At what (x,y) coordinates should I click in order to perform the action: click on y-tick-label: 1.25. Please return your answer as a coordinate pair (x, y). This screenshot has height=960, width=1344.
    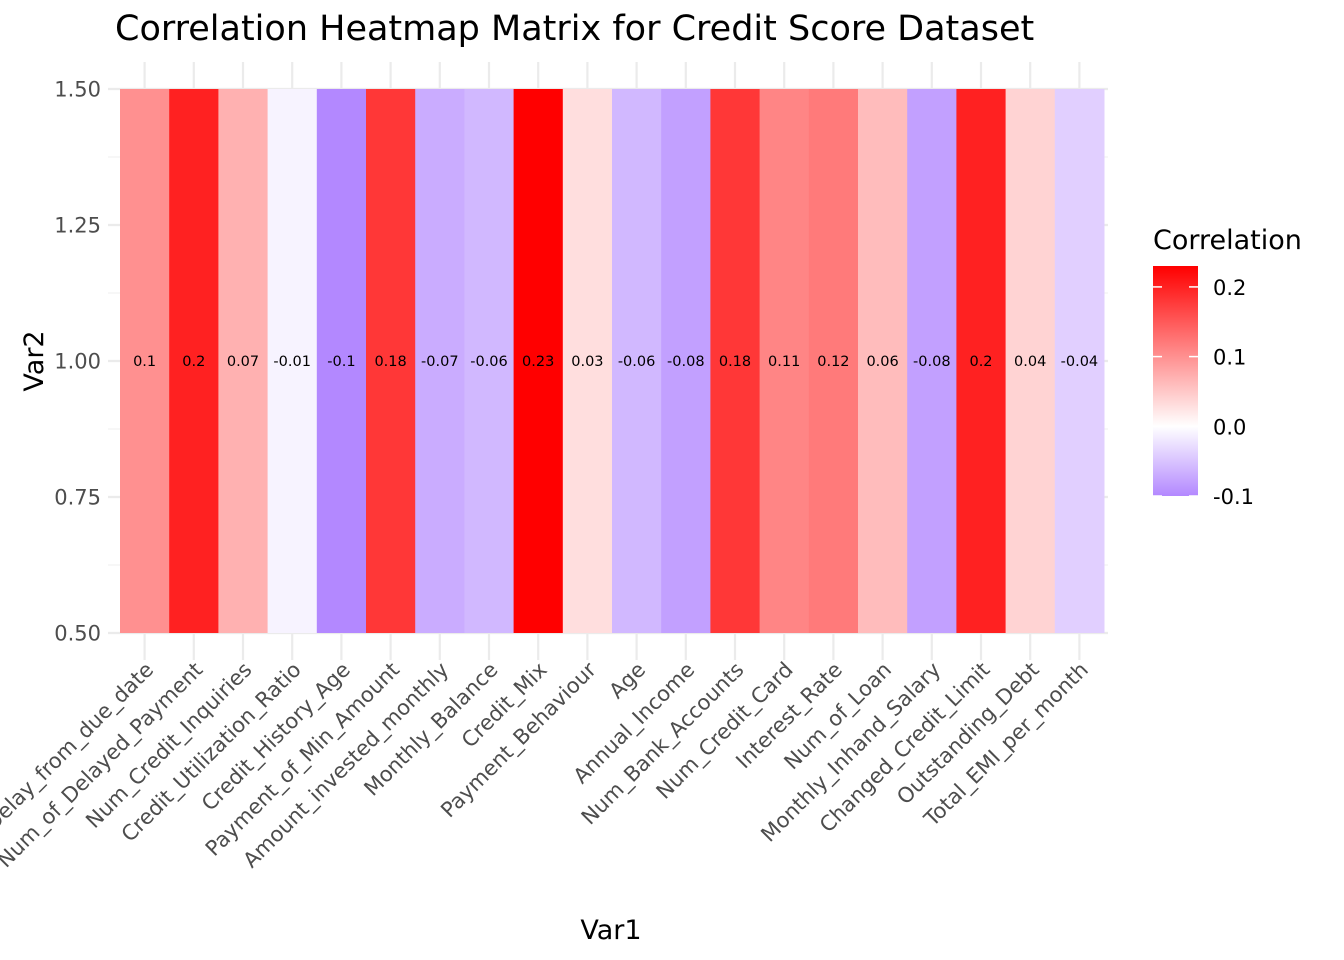
    Looking at the image, I should click on (77, 226).